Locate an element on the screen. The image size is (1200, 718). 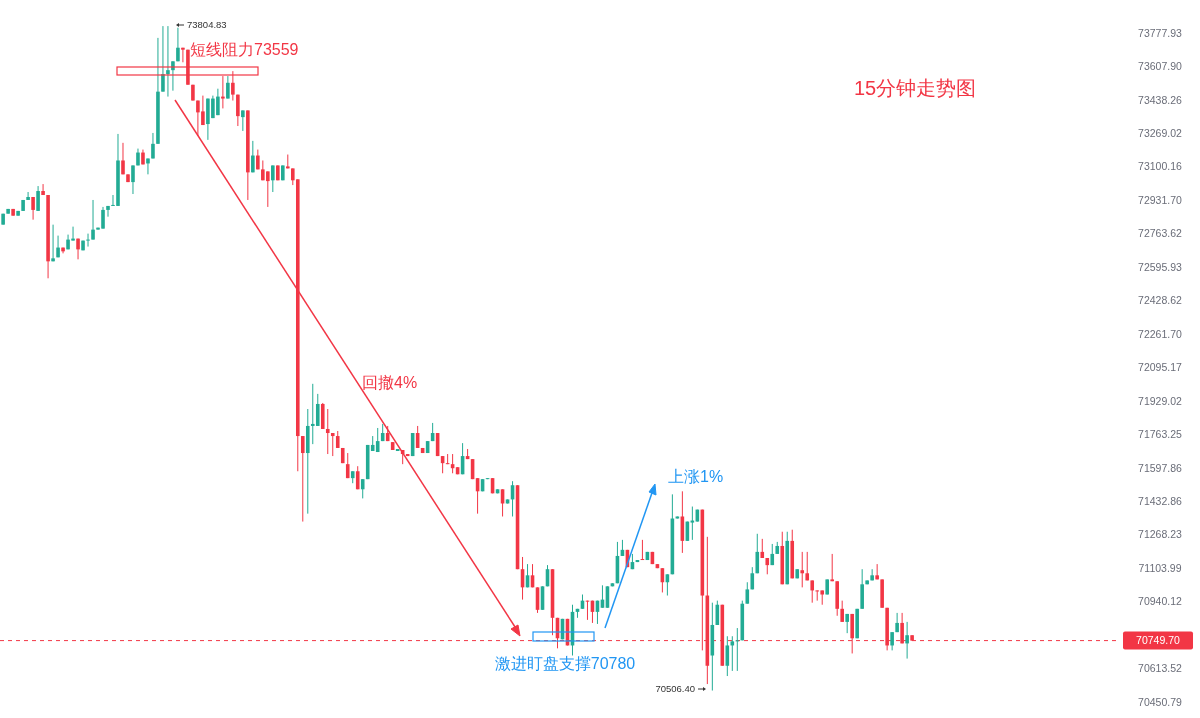
y-tick-label: 73607.90 is located at coordinates (1160, 66).